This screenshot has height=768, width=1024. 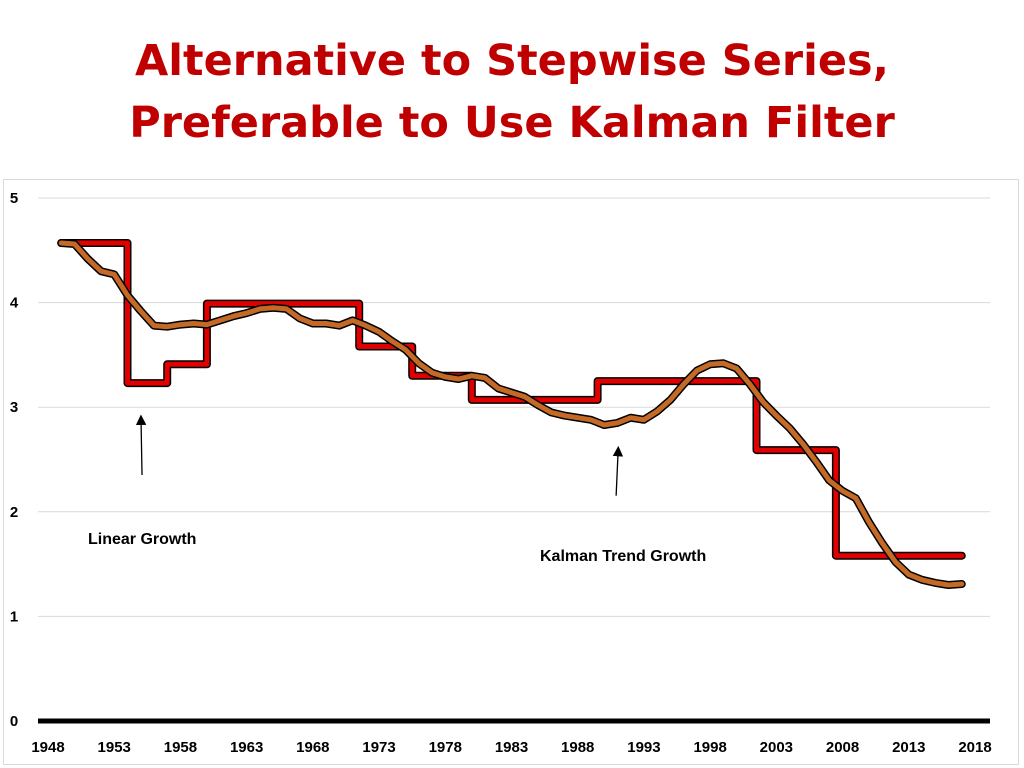 I want to click on x-tick-label: 1963, so click(x=246, y=747).